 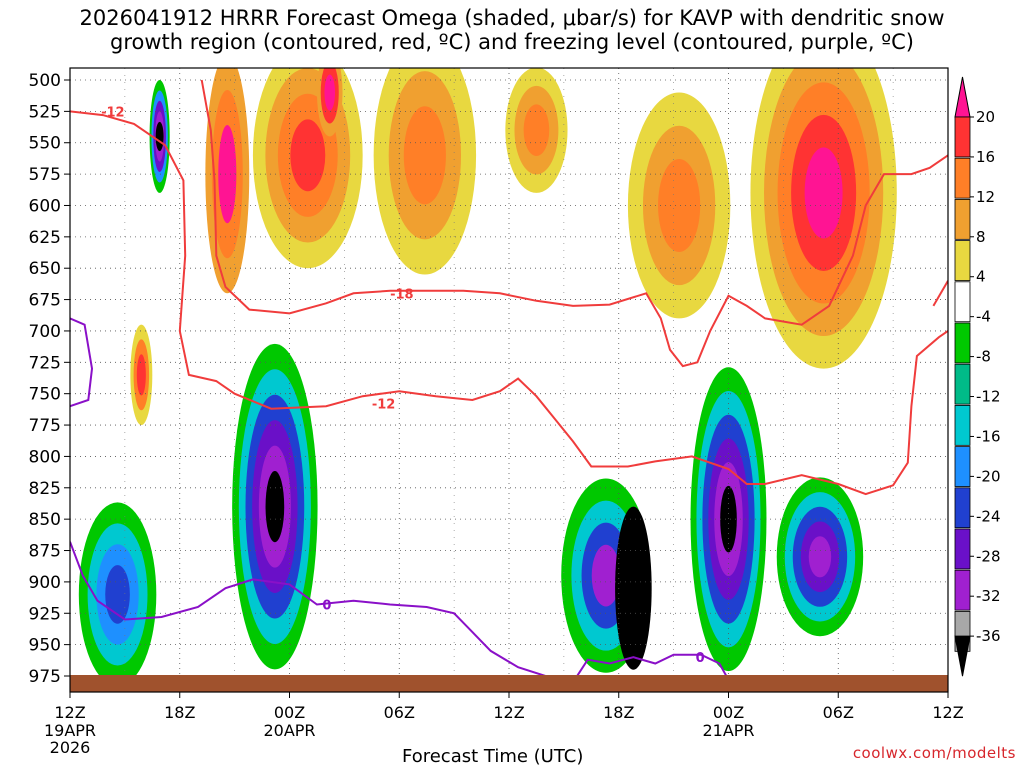 I want to click on x-tick-sublabel-6-0: 21APR, so click(x=728, y=730).